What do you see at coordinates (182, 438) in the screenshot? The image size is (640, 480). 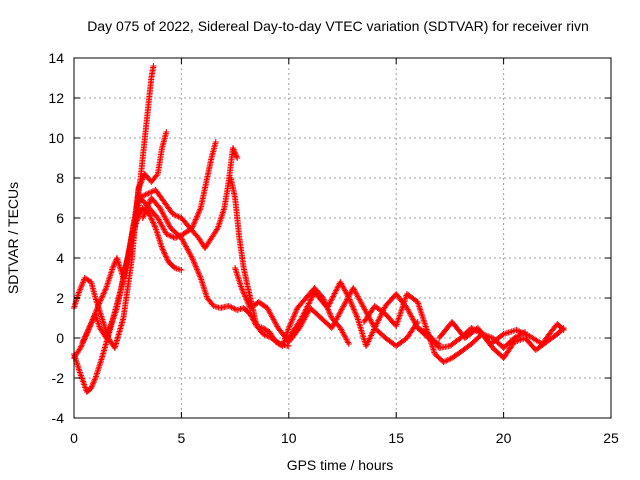 I see `x-tick-label: 5` at bounding box center [182, 438].